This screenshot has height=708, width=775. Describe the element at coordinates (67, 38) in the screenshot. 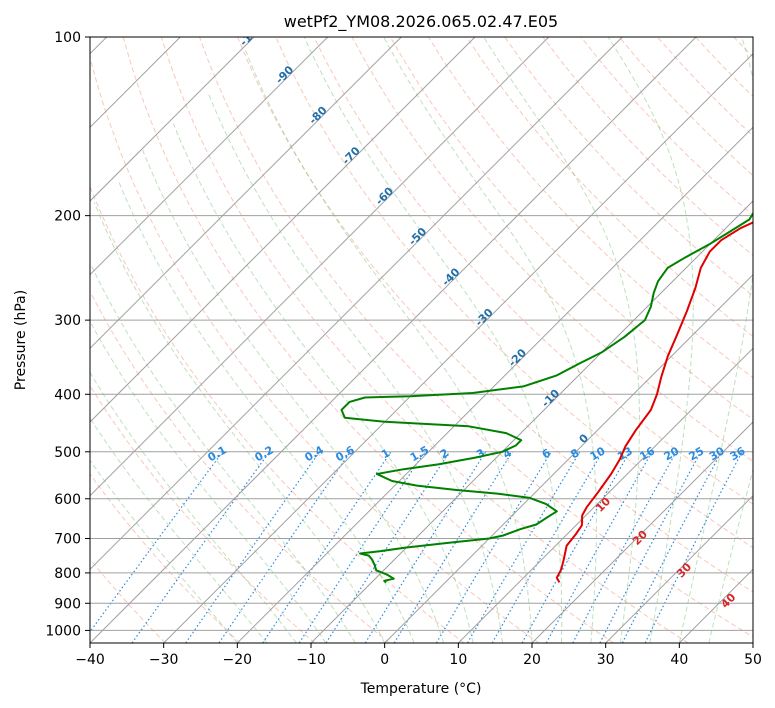

I see `y-tick-label: 100` at that location.